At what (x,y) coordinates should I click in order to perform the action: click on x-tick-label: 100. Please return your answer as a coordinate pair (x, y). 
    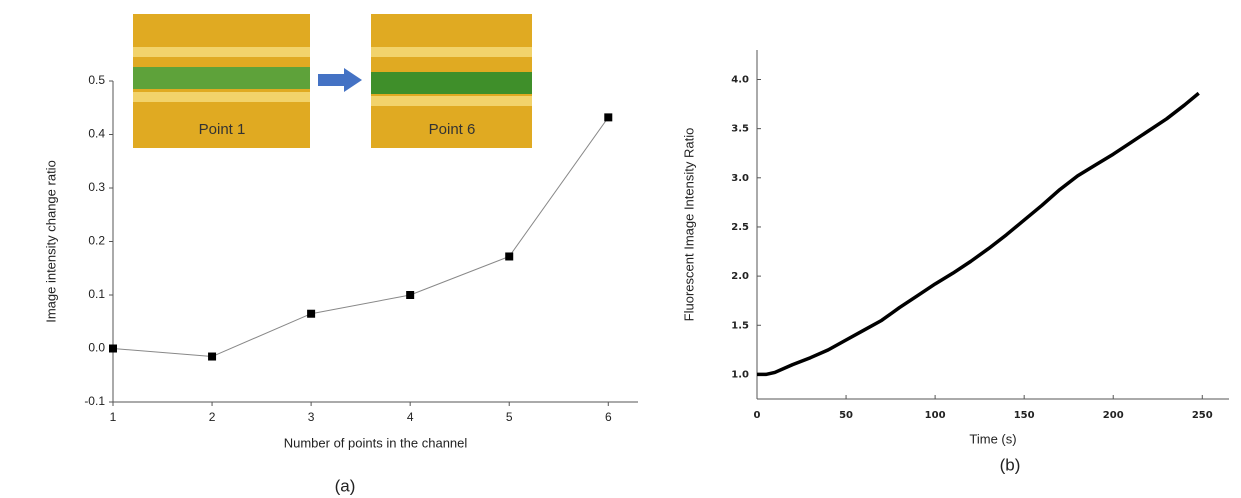
    Looking at the image, I should click on (935, 415).